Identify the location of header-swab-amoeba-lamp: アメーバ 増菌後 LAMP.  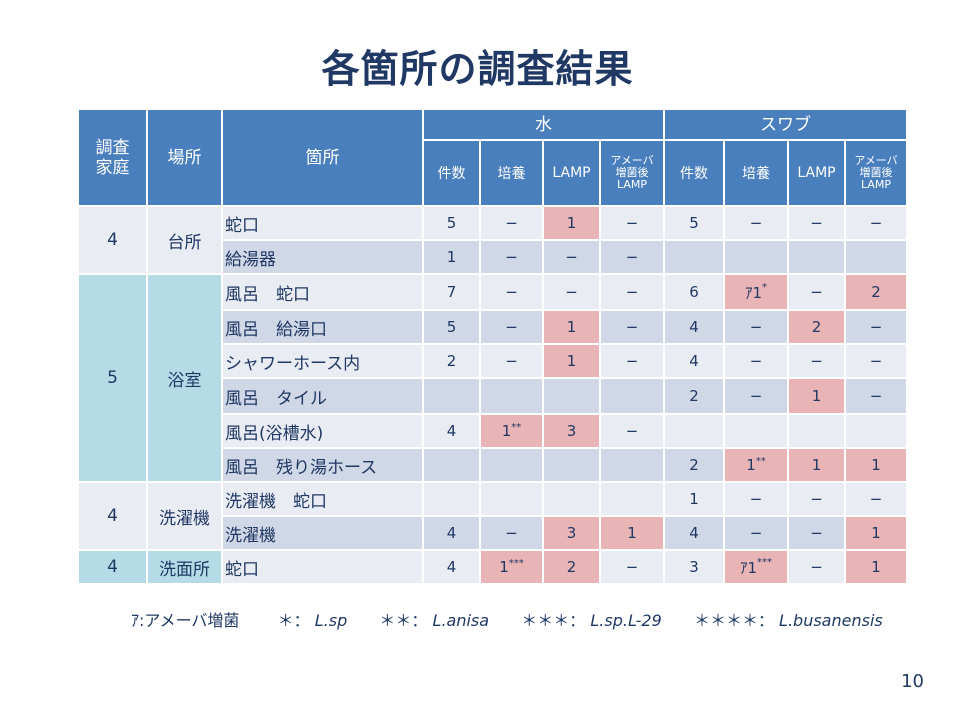
(876, 173).